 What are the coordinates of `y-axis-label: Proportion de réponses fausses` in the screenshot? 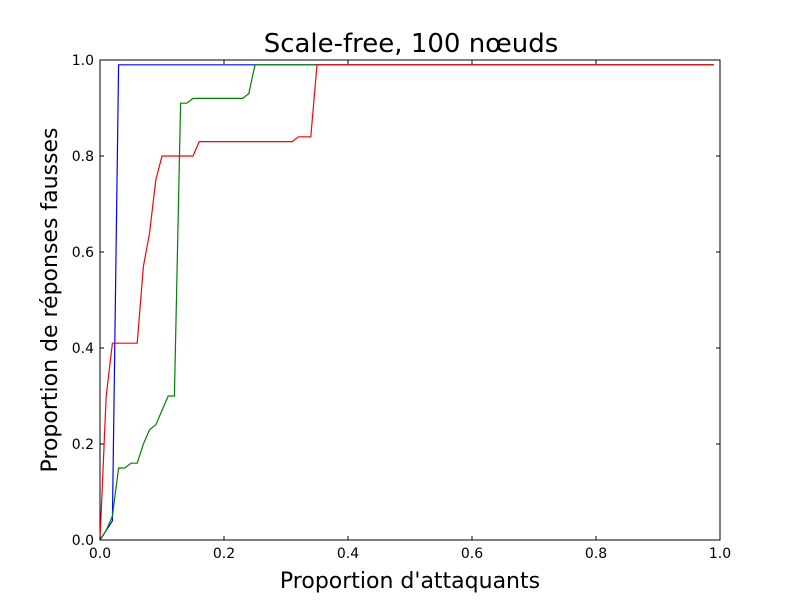 It's located at (50, 299).